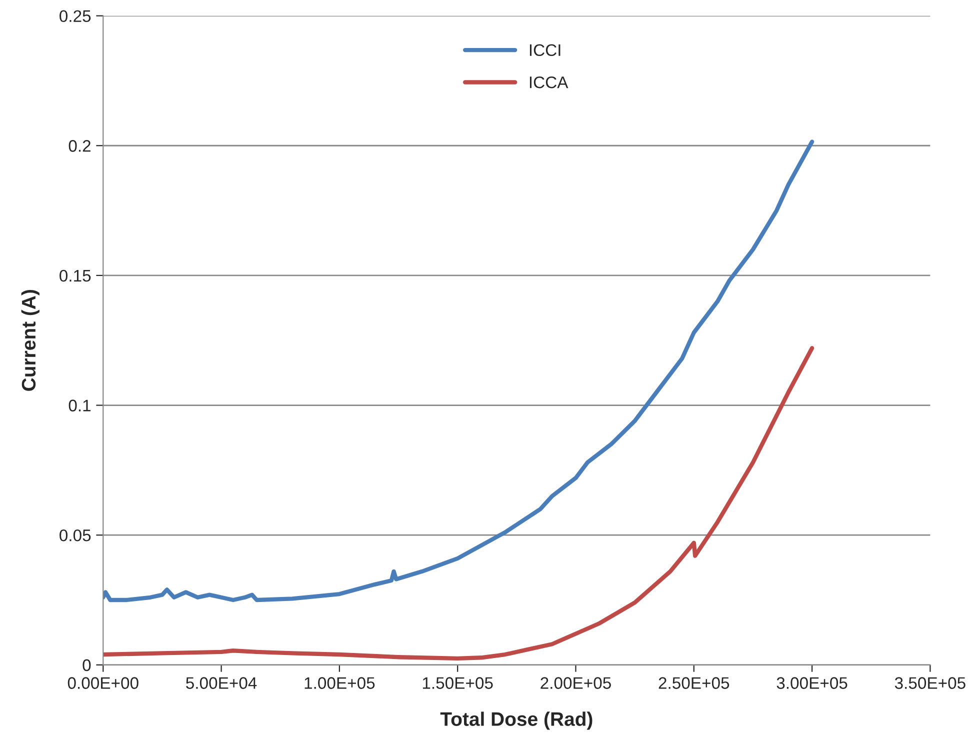  Describe the element at coordinates (545, 50) in the screenshot. I see `legend-label: ICCI` at that location.